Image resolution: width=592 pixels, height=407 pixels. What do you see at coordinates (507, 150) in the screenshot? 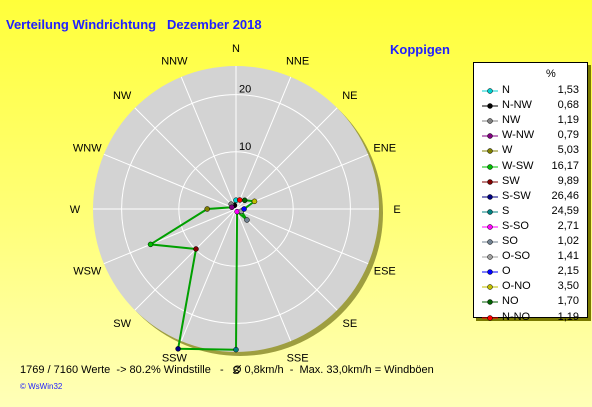
I see `legend-label: W` at bounding box center [507, 150].